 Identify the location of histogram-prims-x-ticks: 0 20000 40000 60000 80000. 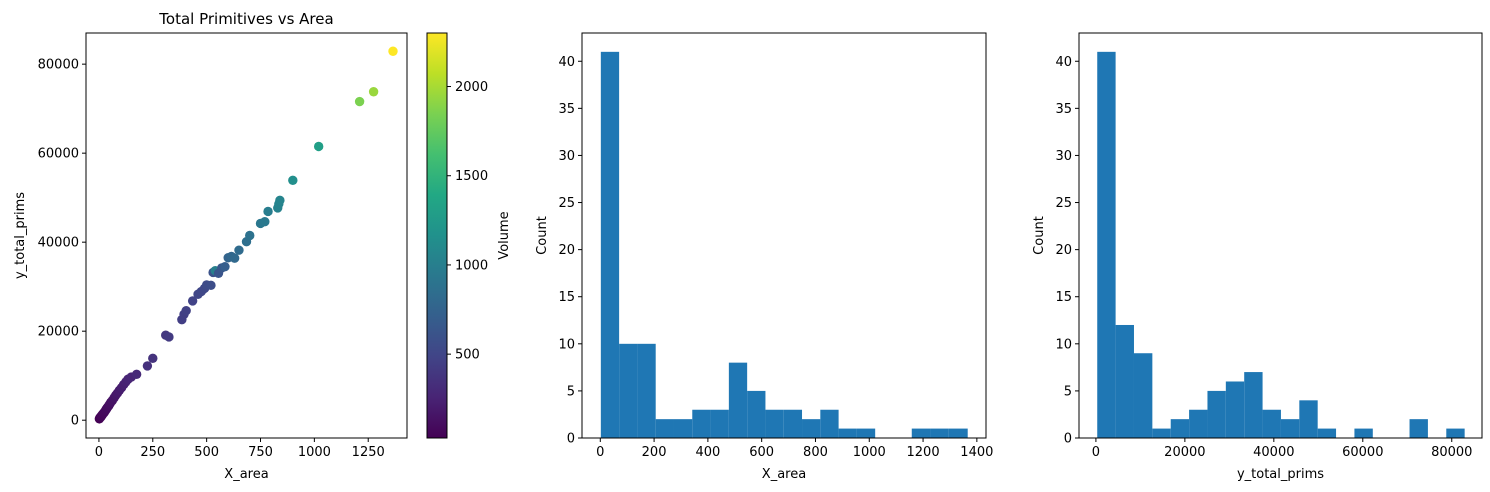
(1282, 449).